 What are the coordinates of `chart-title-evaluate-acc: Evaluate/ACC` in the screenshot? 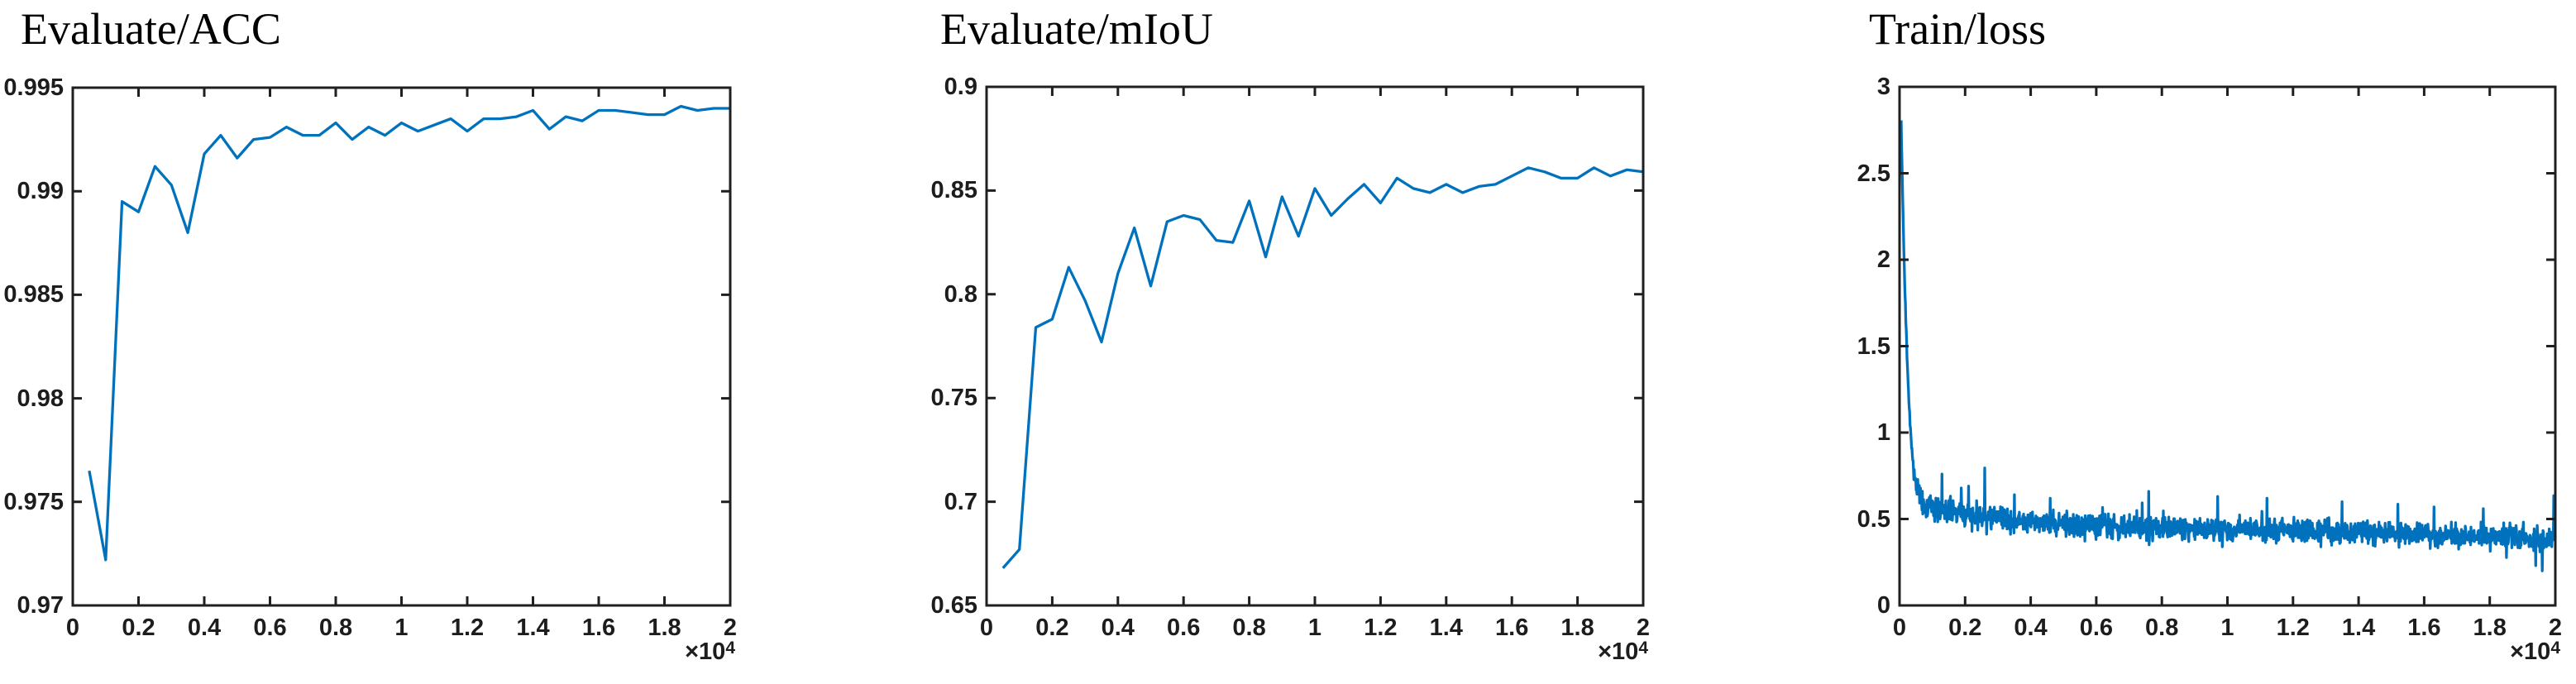 It's located at (151, 29).